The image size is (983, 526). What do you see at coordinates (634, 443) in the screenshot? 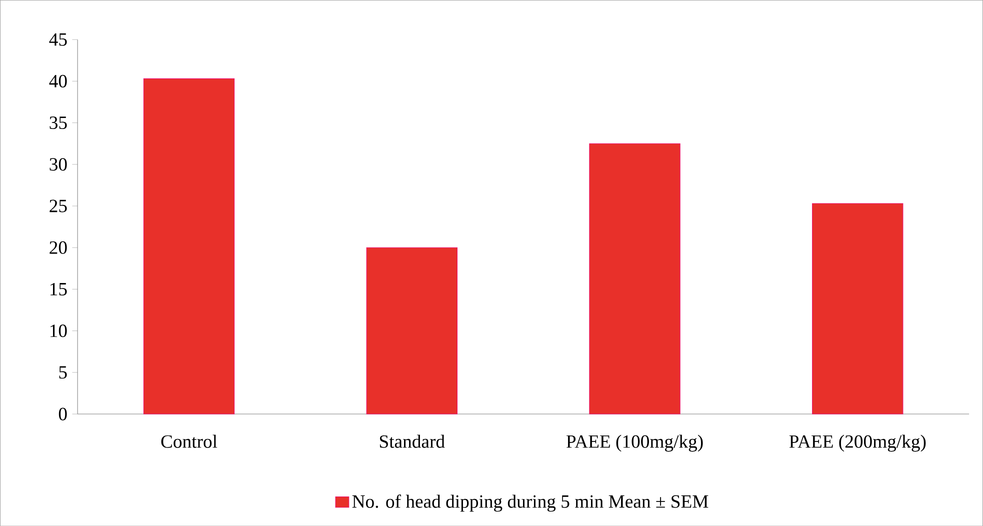
I see `x-tick-label: PAEE (100mg/kg)` at bounding box center [634, 443].